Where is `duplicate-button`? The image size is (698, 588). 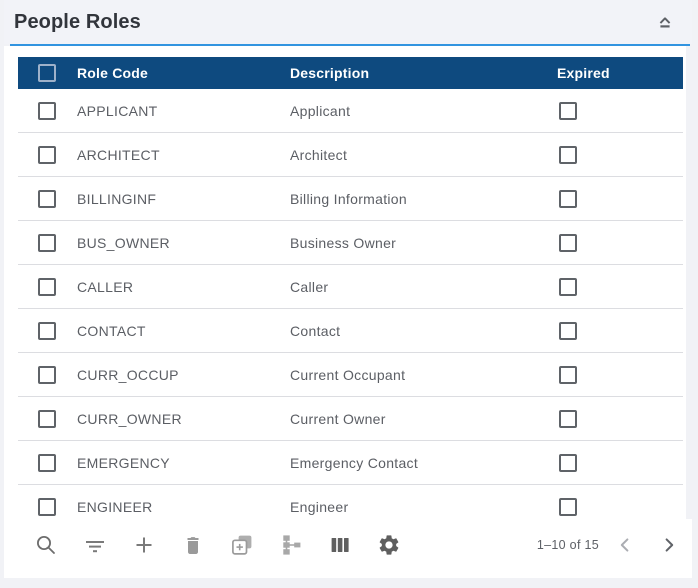 duplicate-button is located at coordinates (242, 545).